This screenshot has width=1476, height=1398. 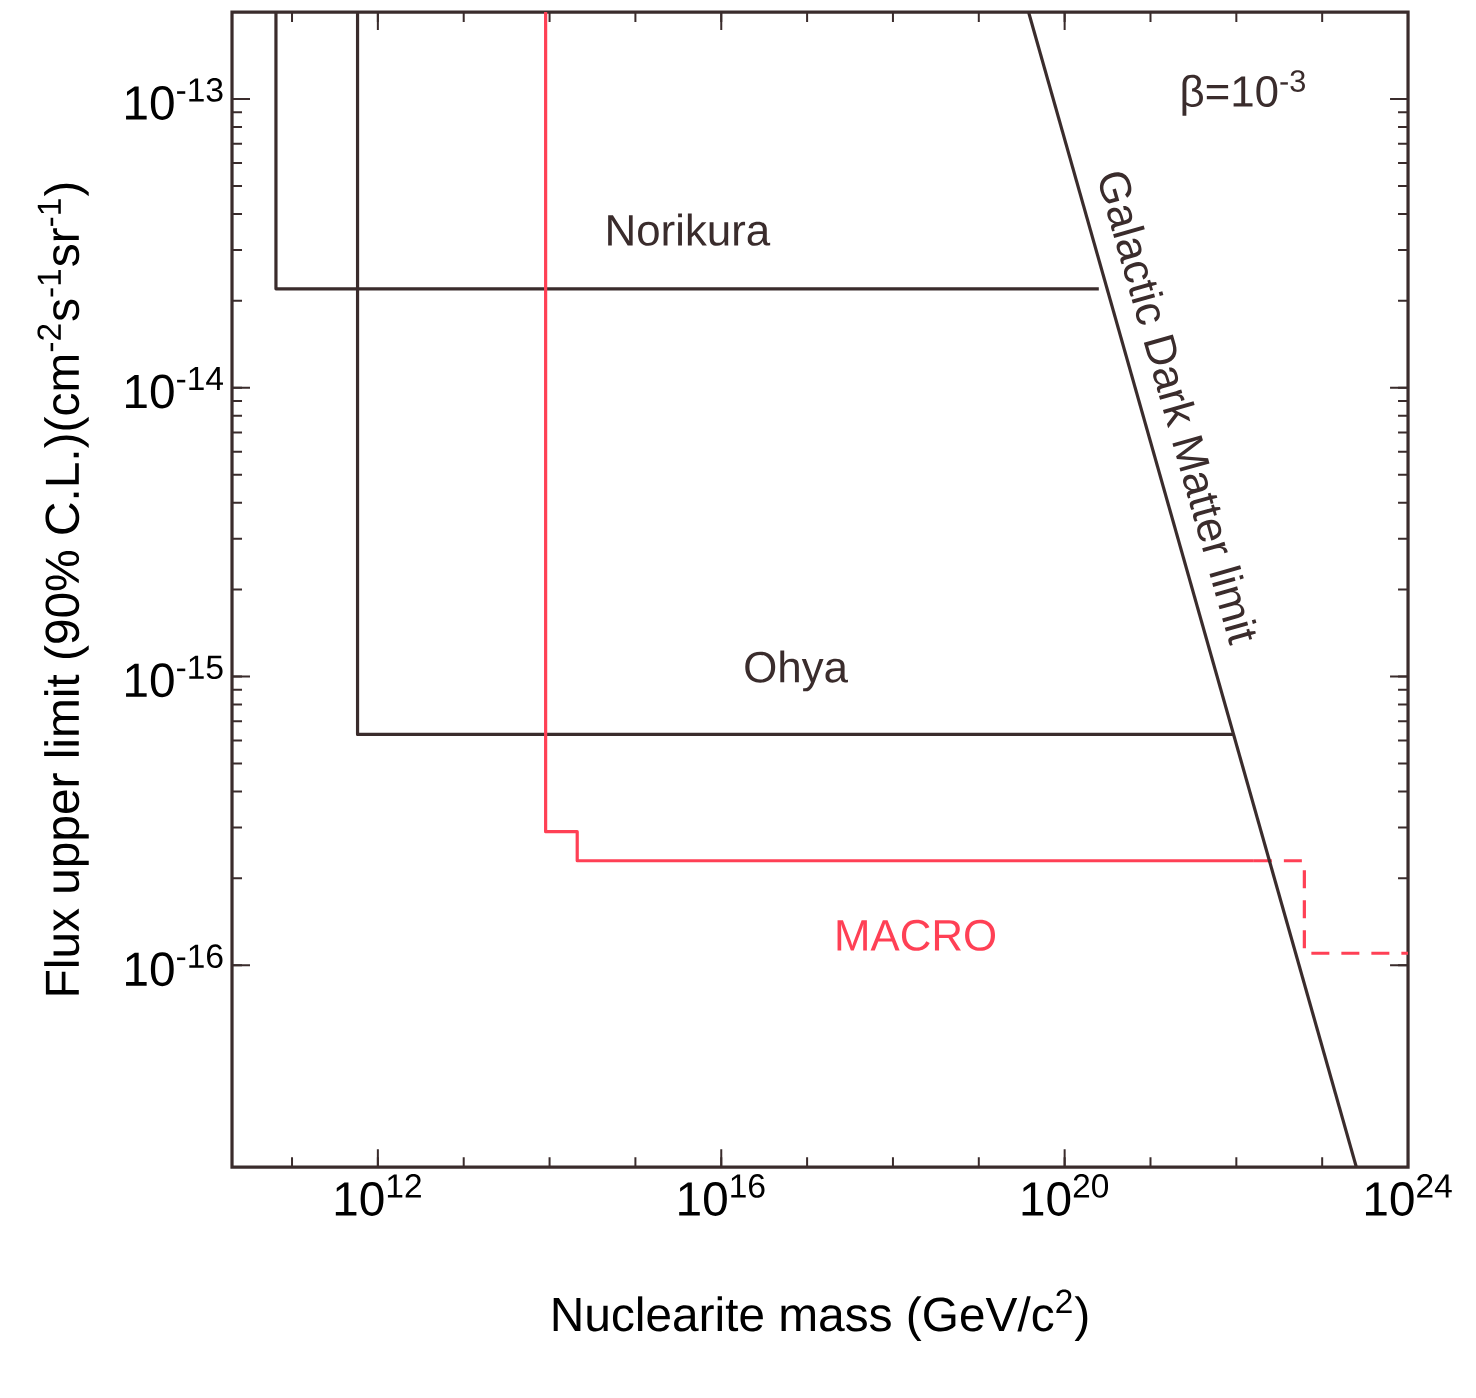 What do you see at coordinates (174, 99) in the screenshot?
I see `y-tick-label: 10$^{-13}$` at bounding box center [174, 99].